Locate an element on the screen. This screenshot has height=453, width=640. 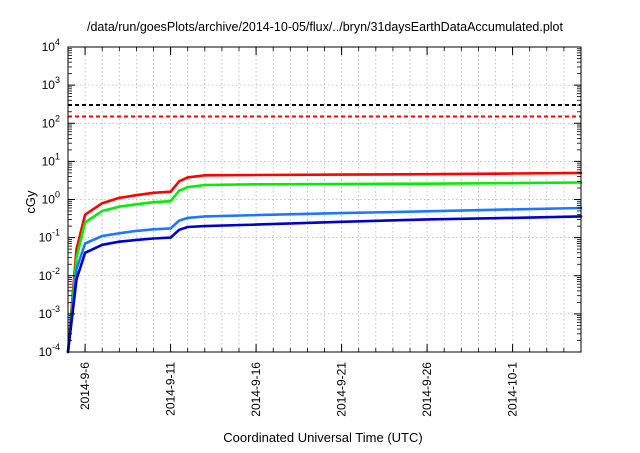
y-tick-label: 10⁻⁴ is located at coordinates (49, 350).